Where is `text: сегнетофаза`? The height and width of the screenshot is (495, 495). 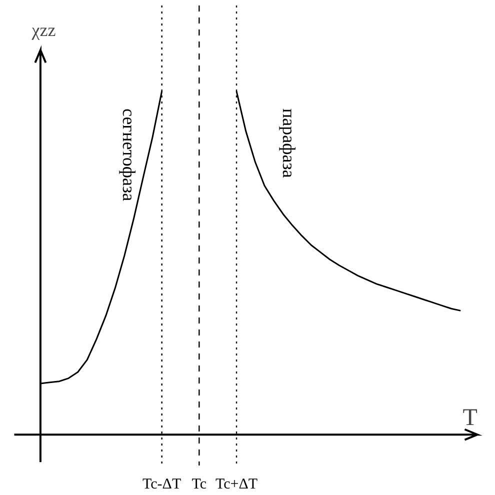 text: сегнетофаза is located at coordinates (128, 155).